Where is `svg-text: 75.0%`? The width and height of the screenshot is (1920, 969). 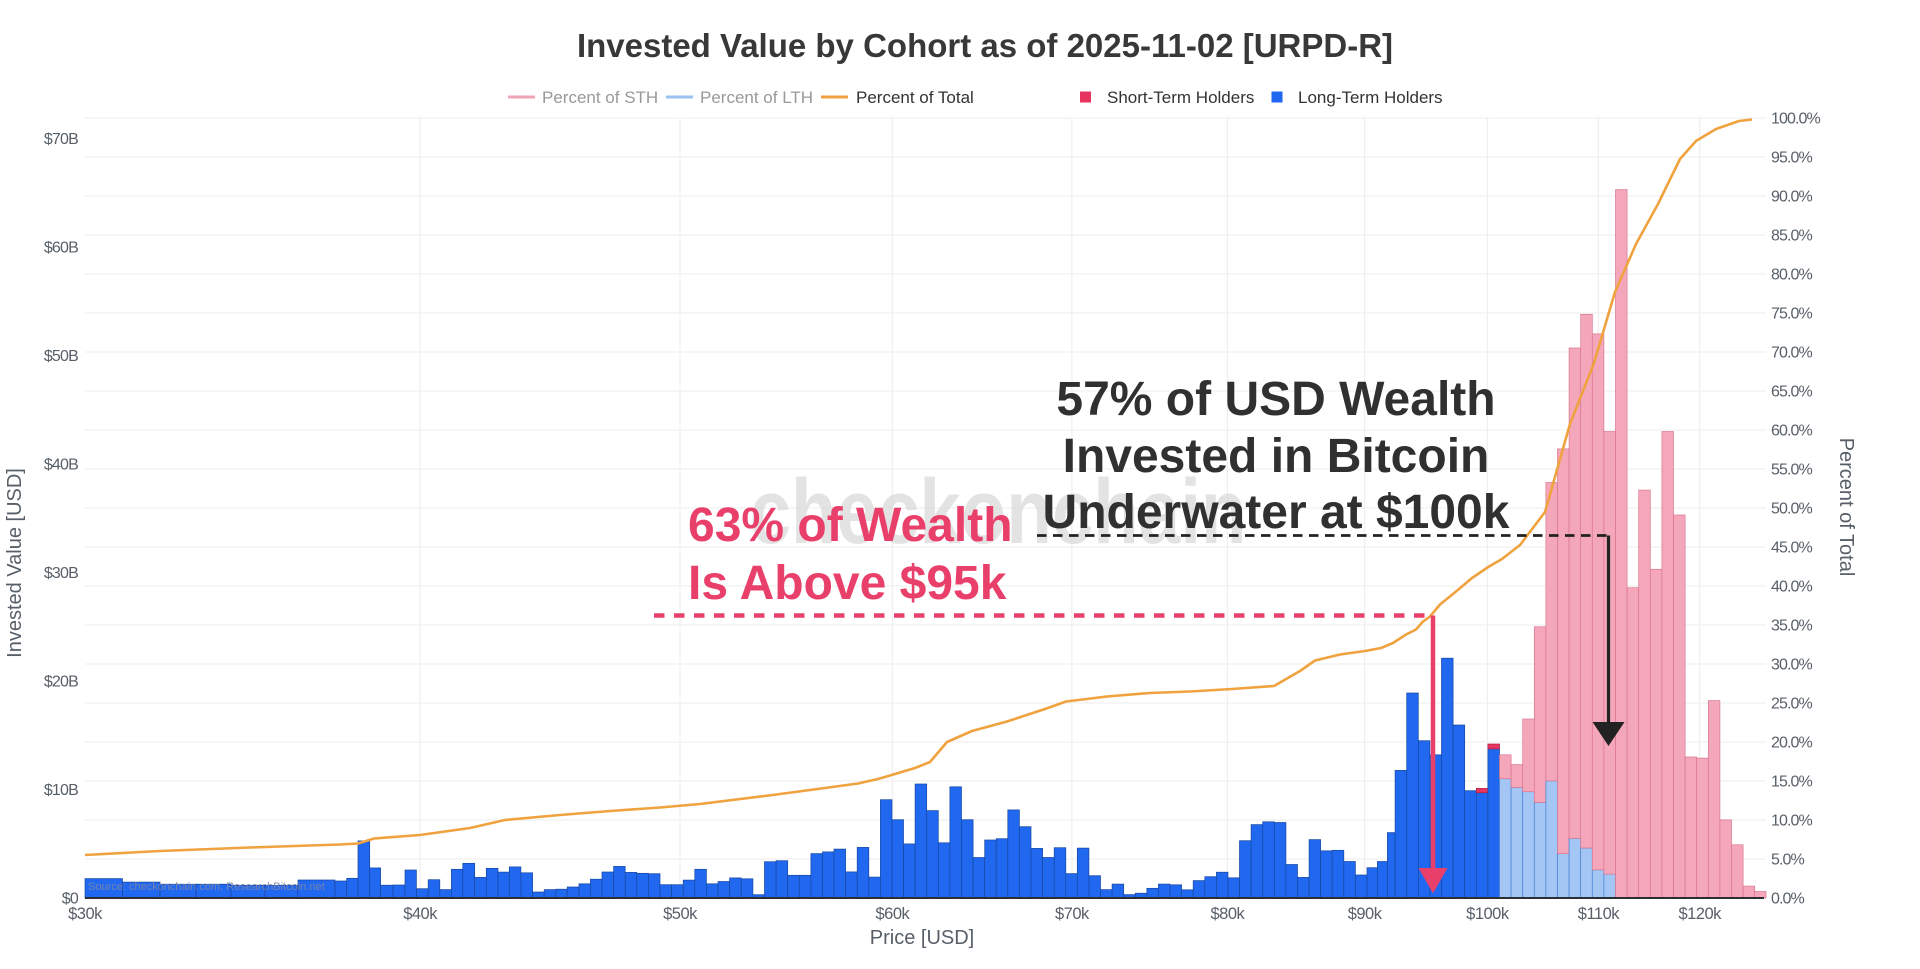 svg-text: 75.0% is located at coordinates (1792, 314).